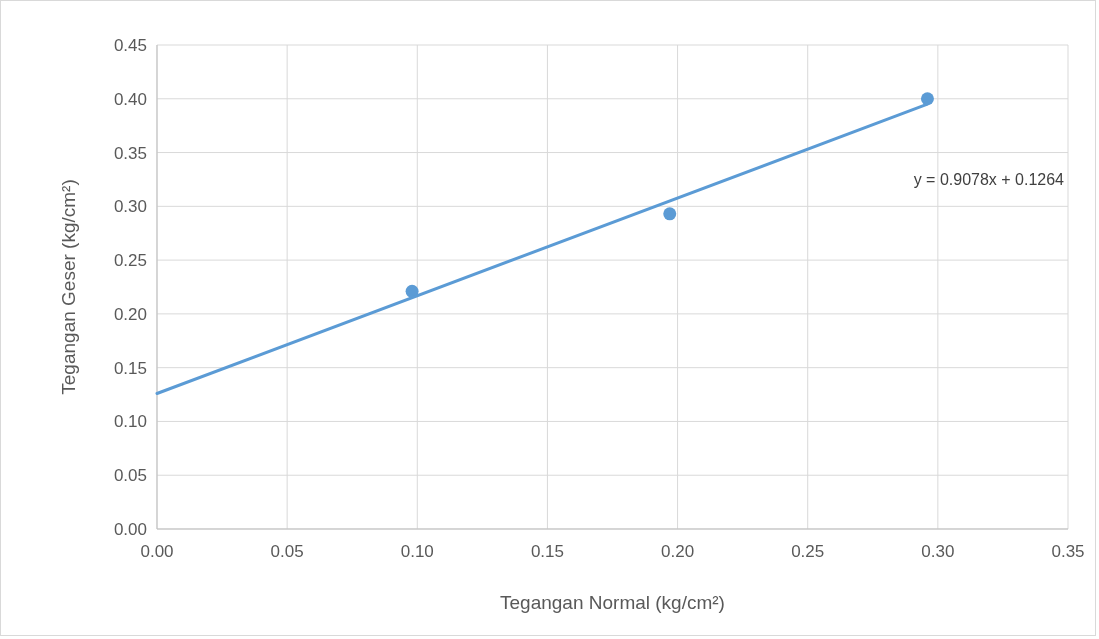 This screenshot has width=1099, height=639. Describe the element at coordinates (130, 422) in the screenshot. I see `y-tick-label: 0.10` at that location.